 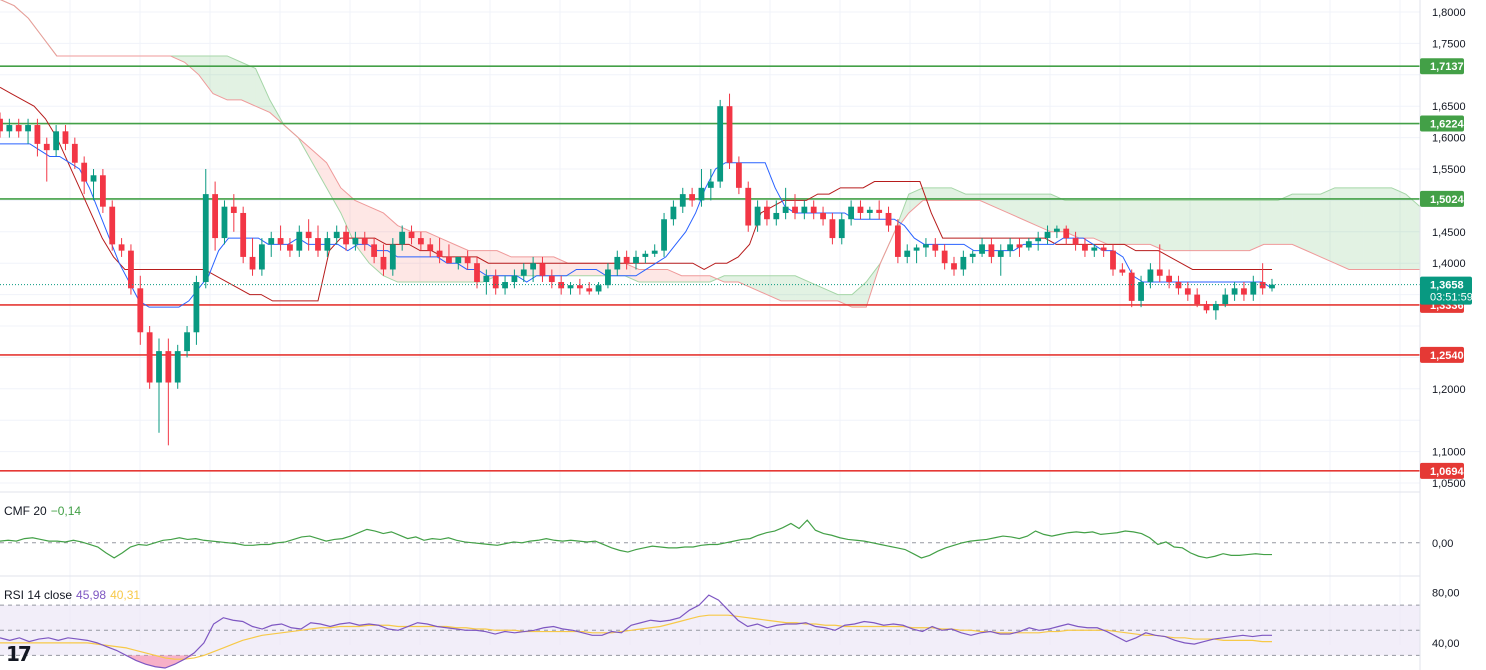 I want to click on price-tick-label: 1,7500, so click(x=1449, y=44).